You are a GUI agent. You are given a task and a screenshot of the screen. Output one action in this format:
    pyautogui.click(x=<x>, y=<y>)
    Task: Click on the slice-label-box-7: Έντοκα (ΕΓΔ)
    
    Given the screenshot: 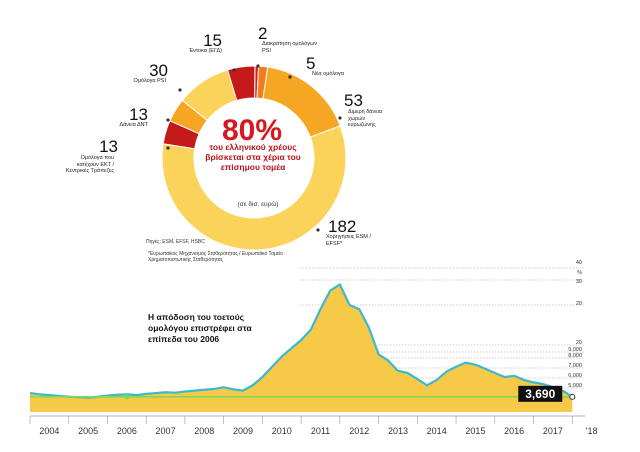 What is the action you would take?
    pyautogui.click(x=205, y=51)
    